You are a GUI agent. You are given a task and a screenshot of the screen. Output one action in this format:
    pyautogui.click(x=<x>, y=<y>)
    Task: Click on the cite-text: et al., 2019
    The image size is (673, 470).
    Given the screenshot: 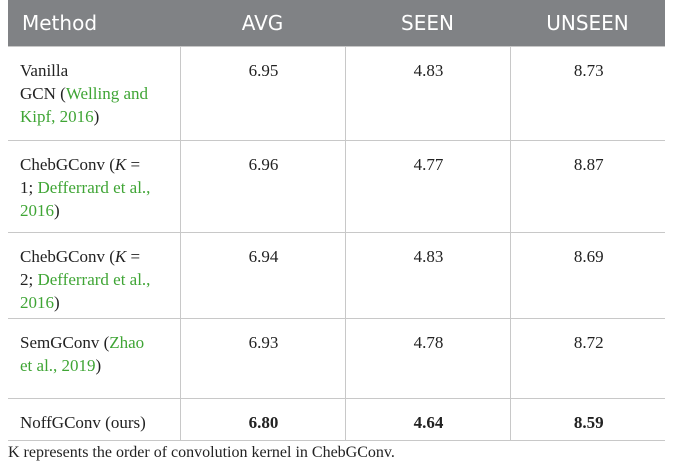 What is the action you would take?
    pyautogui.click(x=58, y=365)
    